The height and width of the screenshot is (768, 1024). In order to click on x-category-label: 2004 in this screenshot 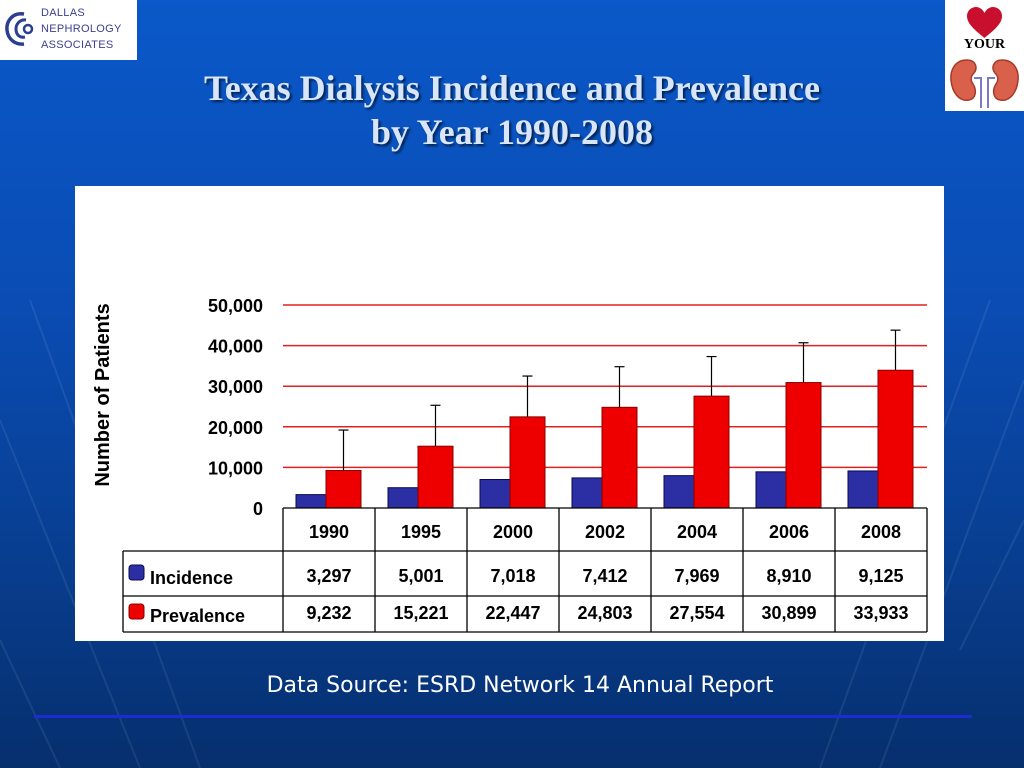, I will do `click(697, 532)`.